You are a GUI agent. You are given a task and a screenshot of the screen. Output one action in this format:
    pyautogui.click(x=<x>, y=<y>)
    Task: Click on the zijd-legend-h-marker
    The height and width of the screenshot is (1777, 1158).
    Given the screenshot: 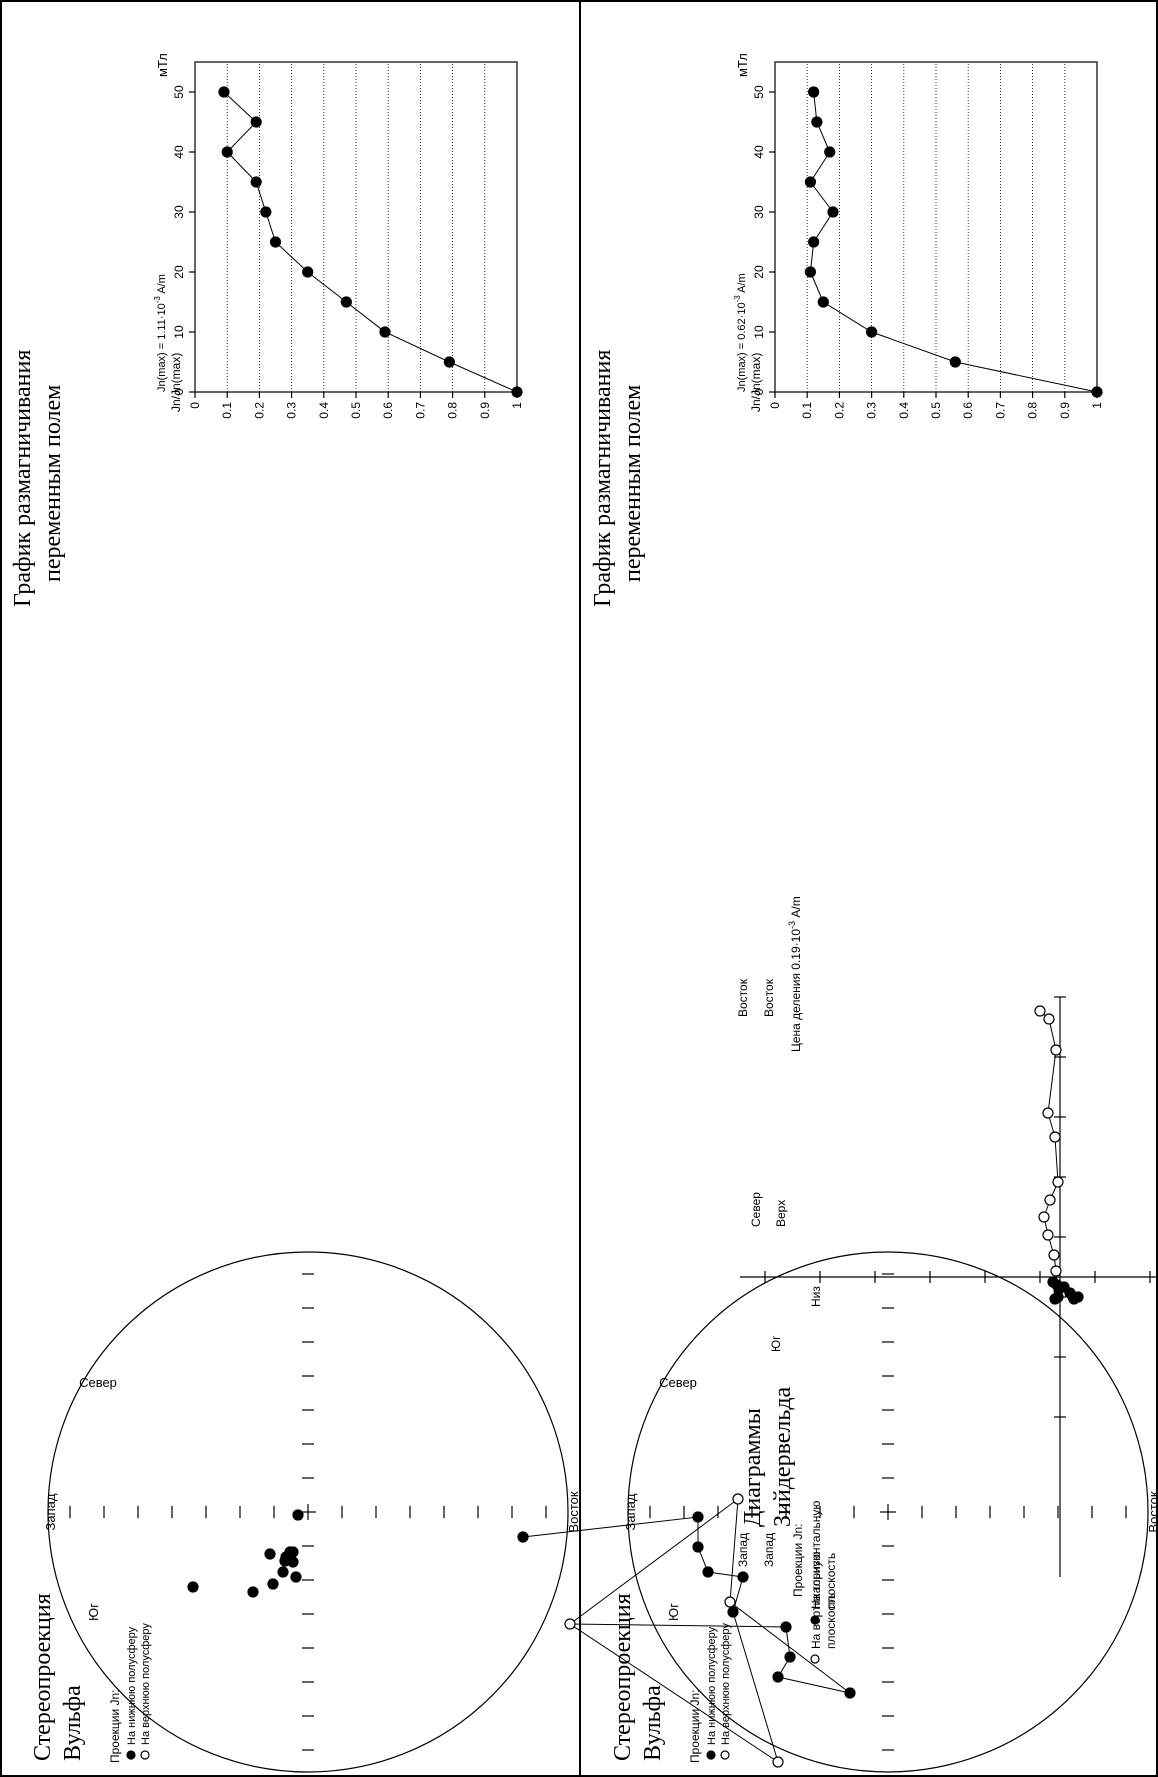 What is the action you would take?
    pyautogui.click(x=815, y=1620)
    